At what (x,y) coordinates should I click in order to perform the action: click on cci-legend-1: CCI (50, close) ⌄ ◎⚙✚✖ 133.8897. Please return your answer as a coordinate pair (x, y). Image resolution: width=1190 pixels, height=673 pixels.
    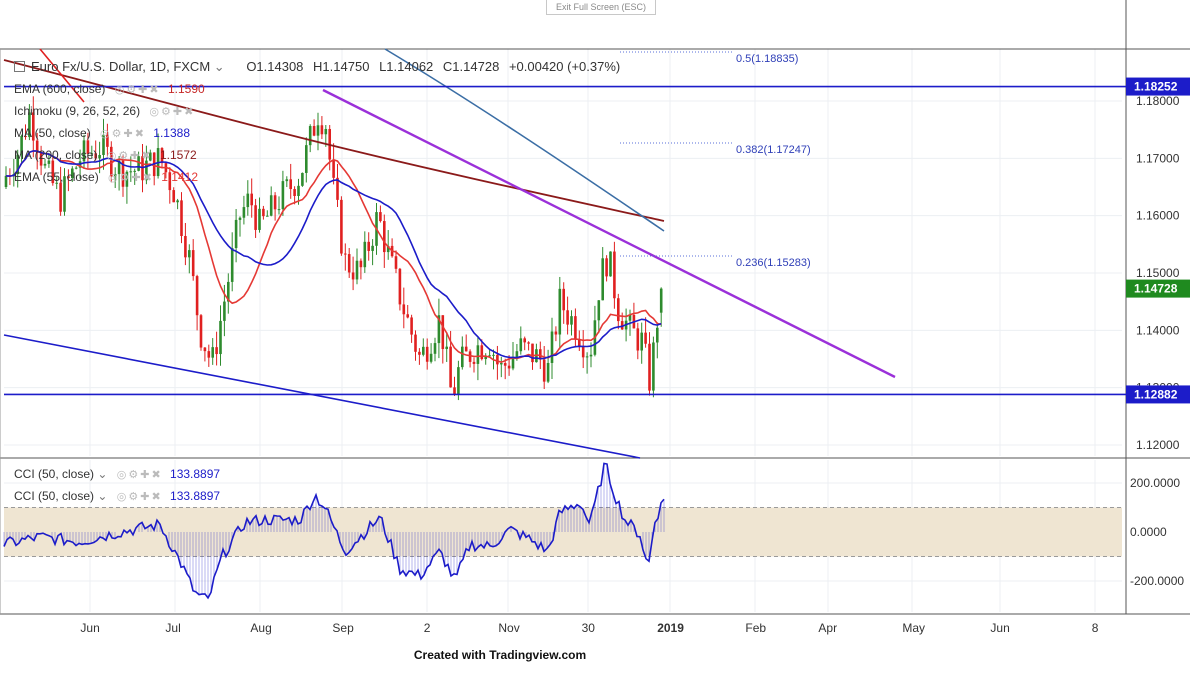
    Looking at the image, I should click on (117, 474).